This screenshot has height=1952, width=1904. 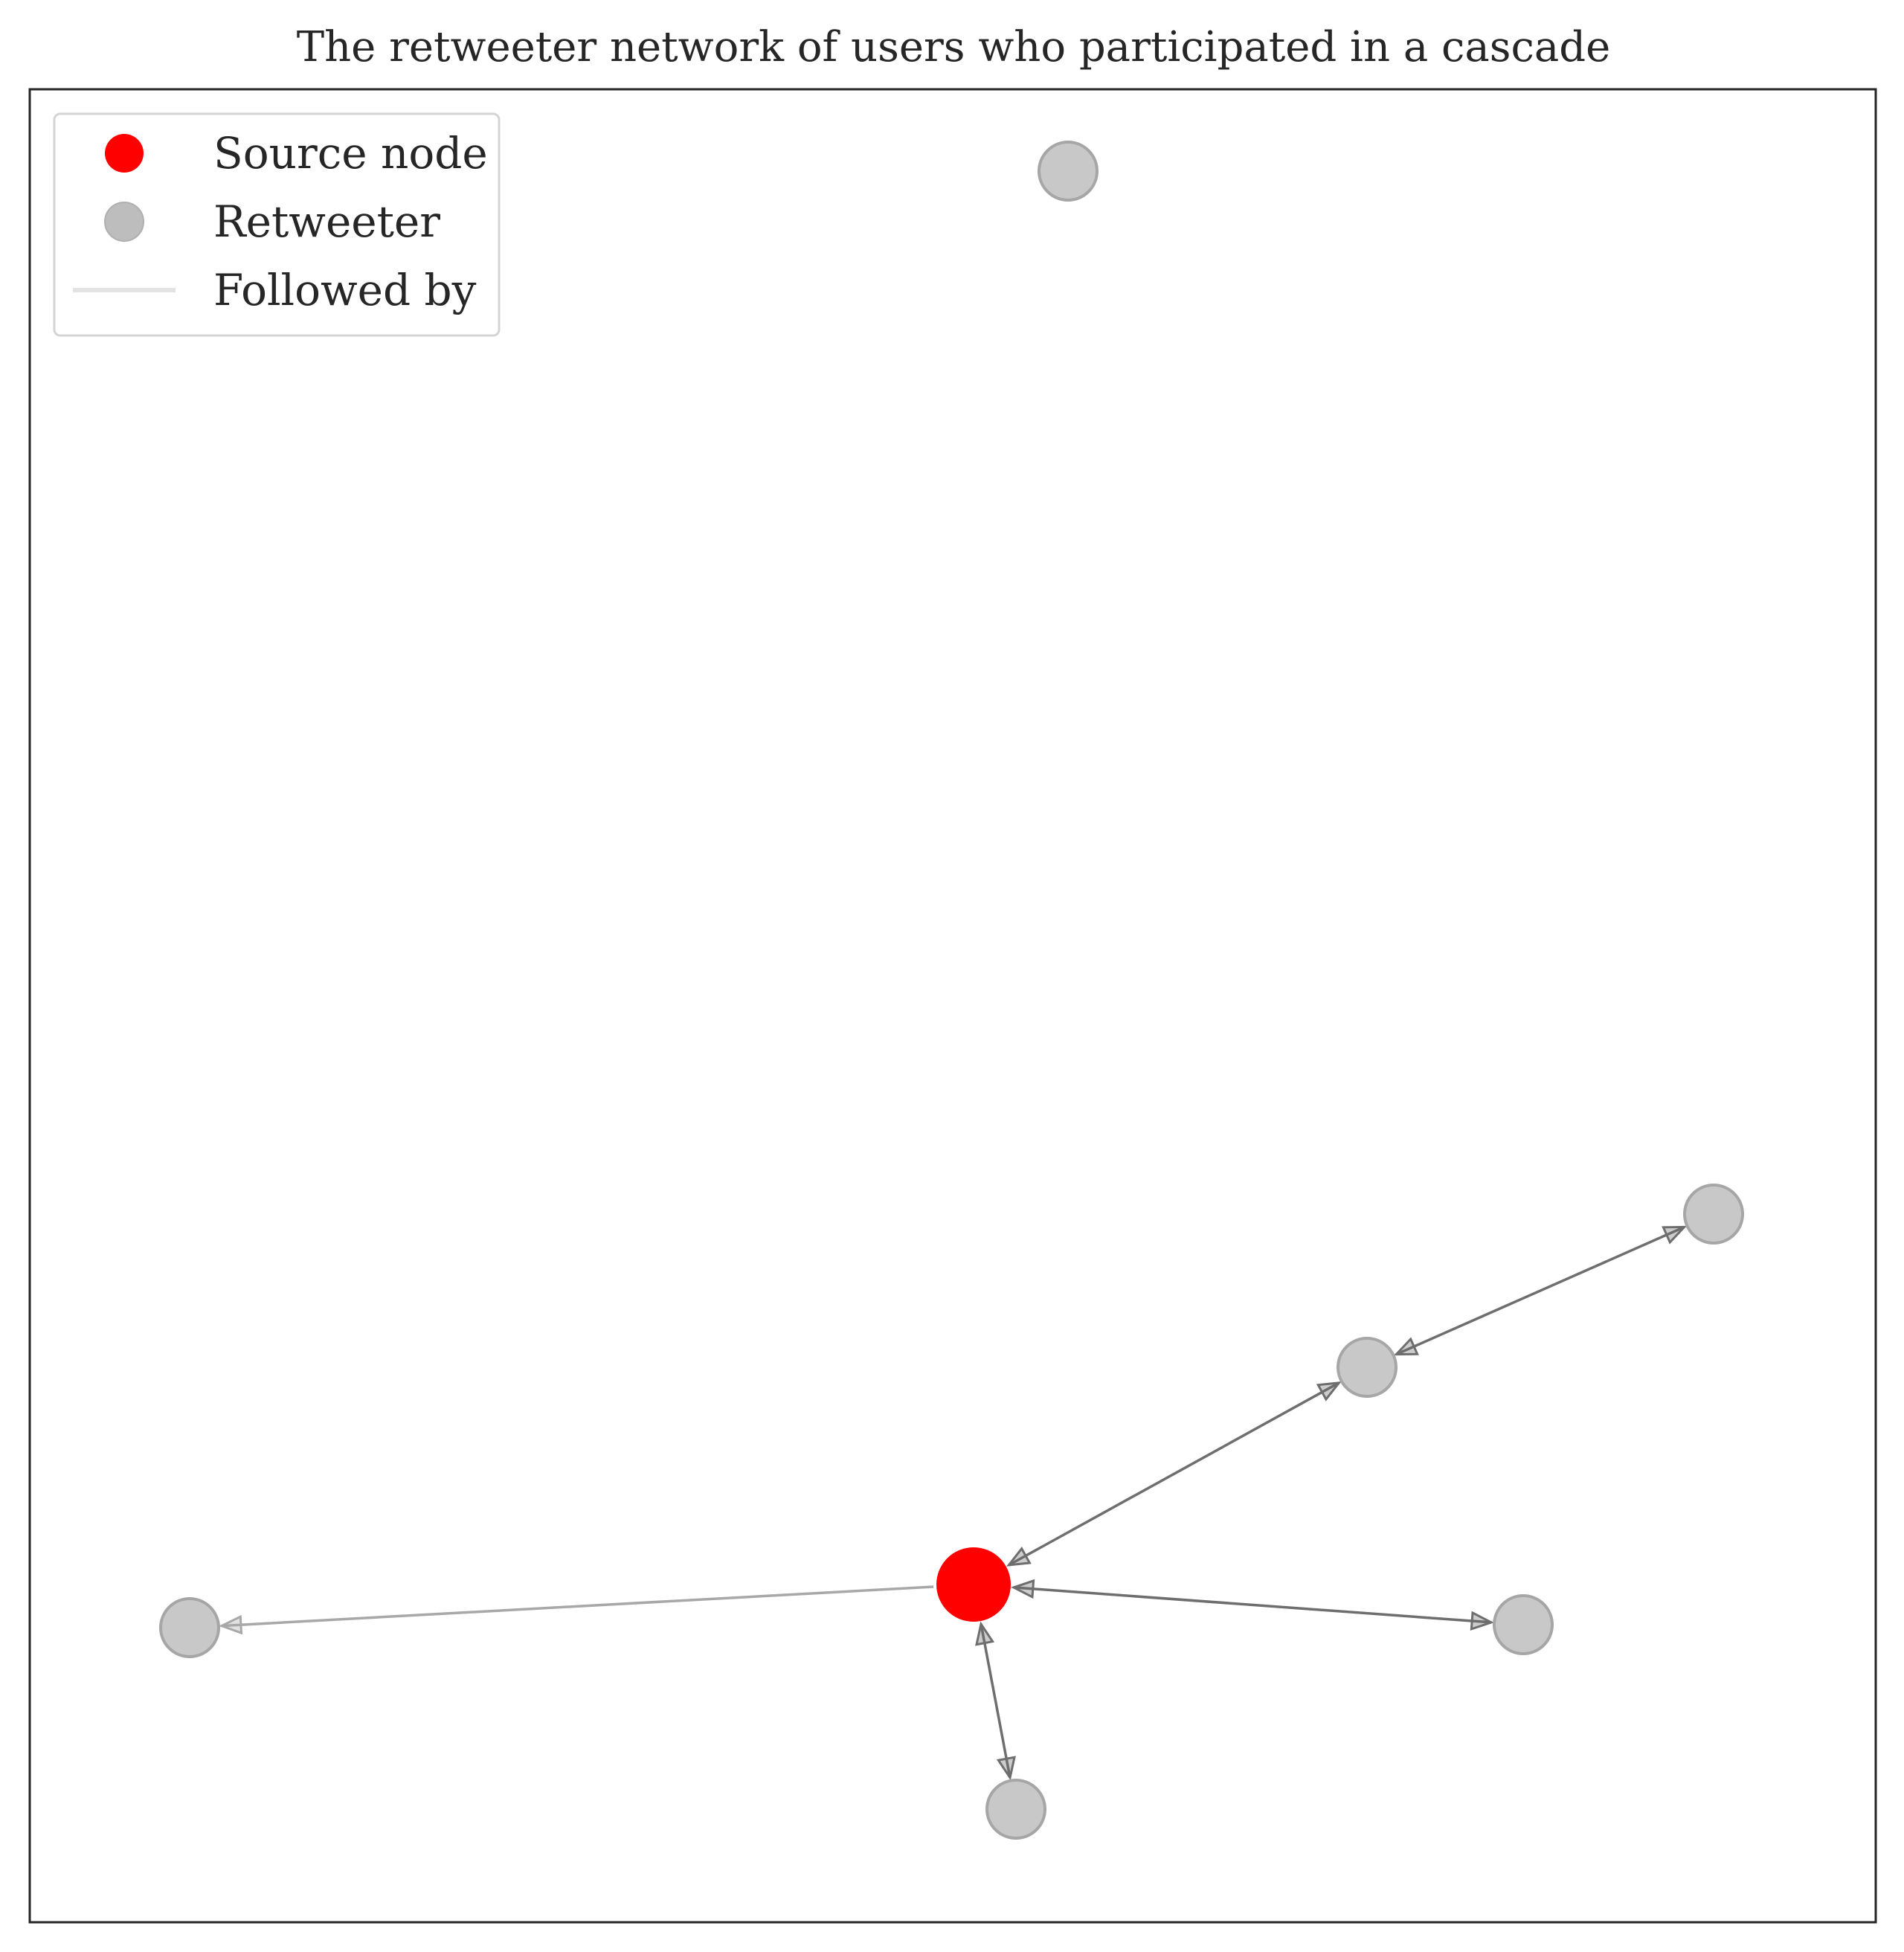 I want to click on edge-source-to-r-mid-right, so click(x=1174, y=1474).